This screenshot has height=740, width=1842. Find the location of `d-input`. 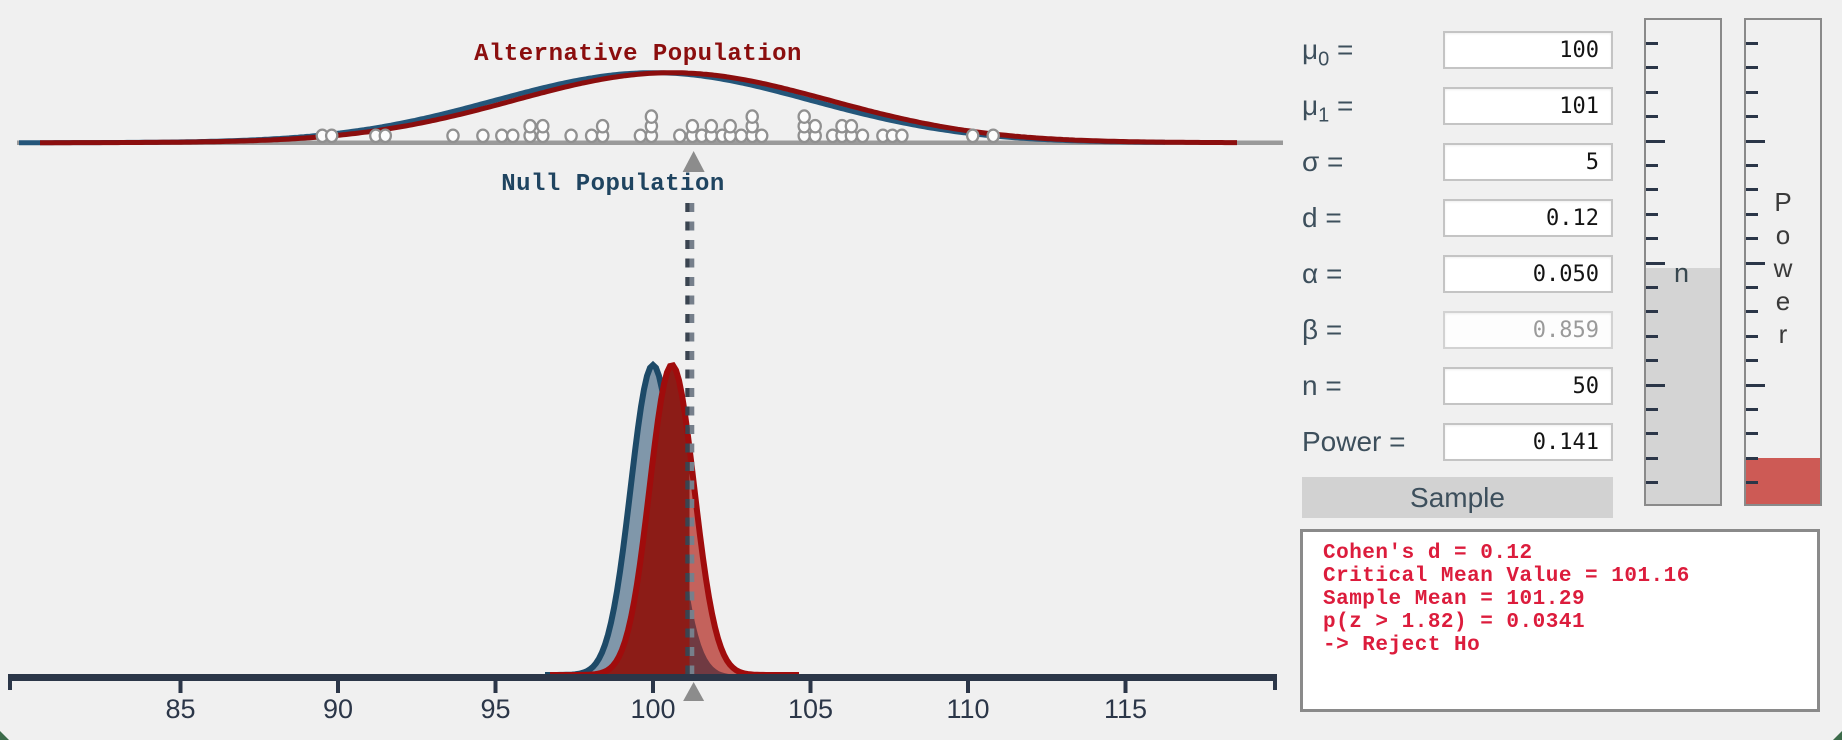

d-input is located at coordinates (1528, 218).